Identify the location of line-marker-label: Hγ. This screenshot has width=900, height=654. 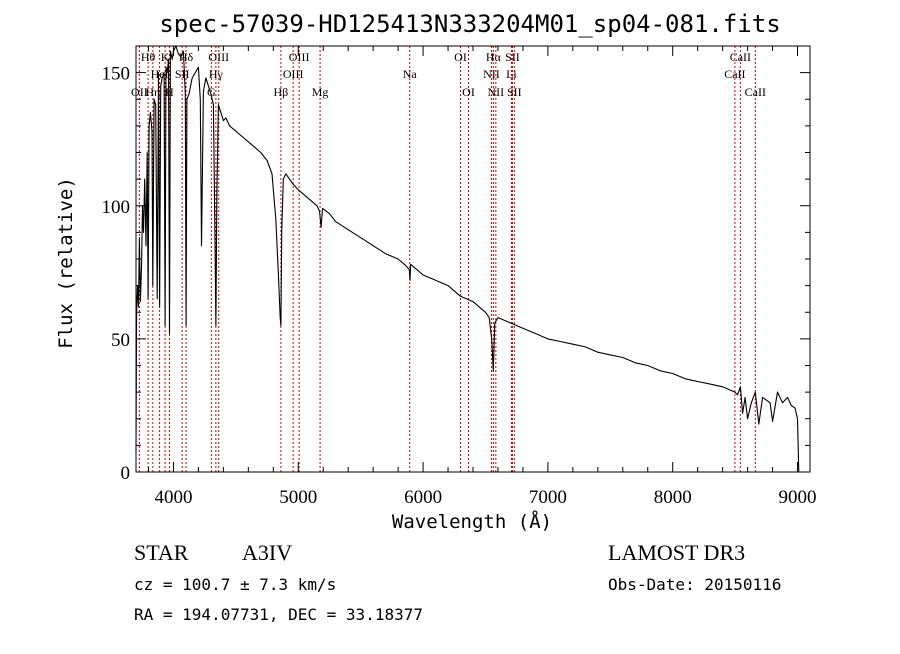
(216, 74).